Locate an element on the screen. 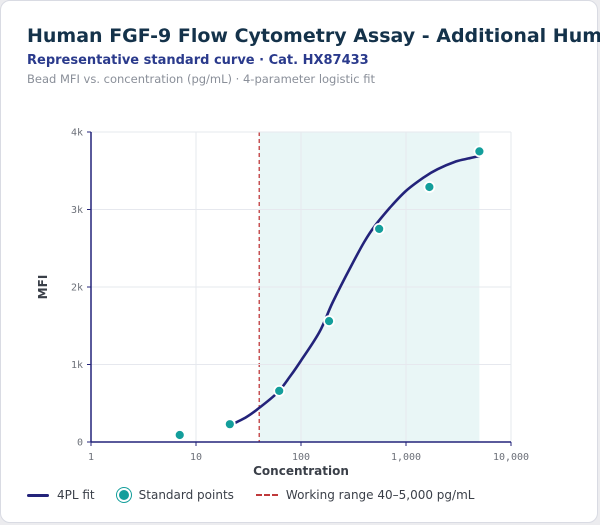 Image resolution: width=600 pixels, height=525 pixels. range-dash-swatch is located at coordinates (266, 495).